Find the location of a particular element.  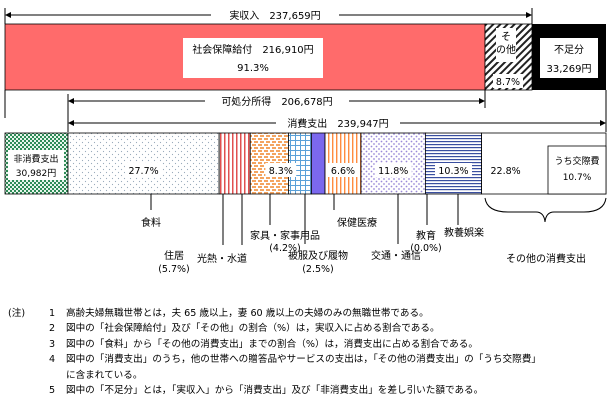

social-expense-share: 10.7% is located at coordinates (577, 178).